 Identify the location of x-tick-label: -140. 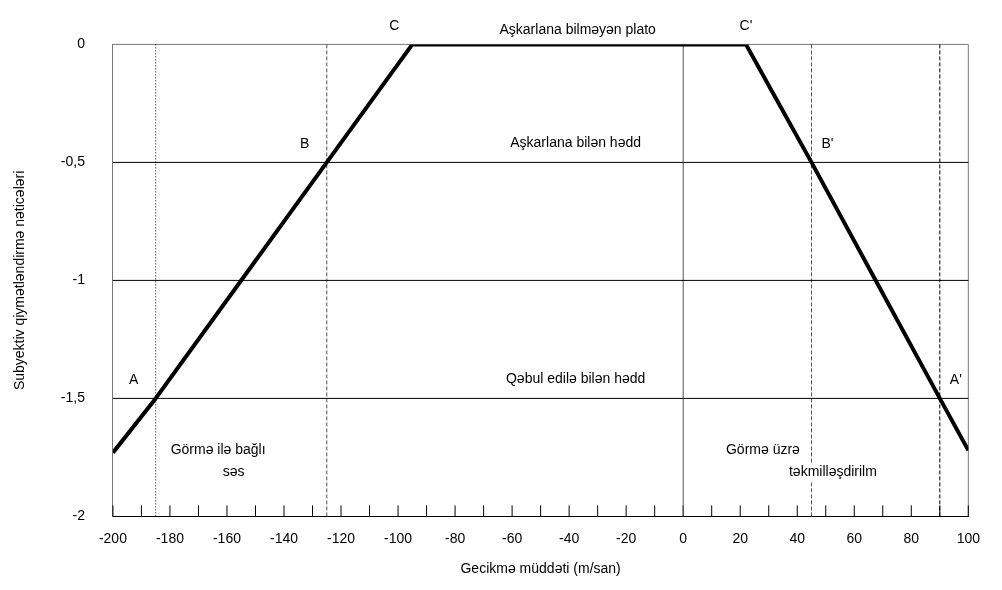
(284, 537).